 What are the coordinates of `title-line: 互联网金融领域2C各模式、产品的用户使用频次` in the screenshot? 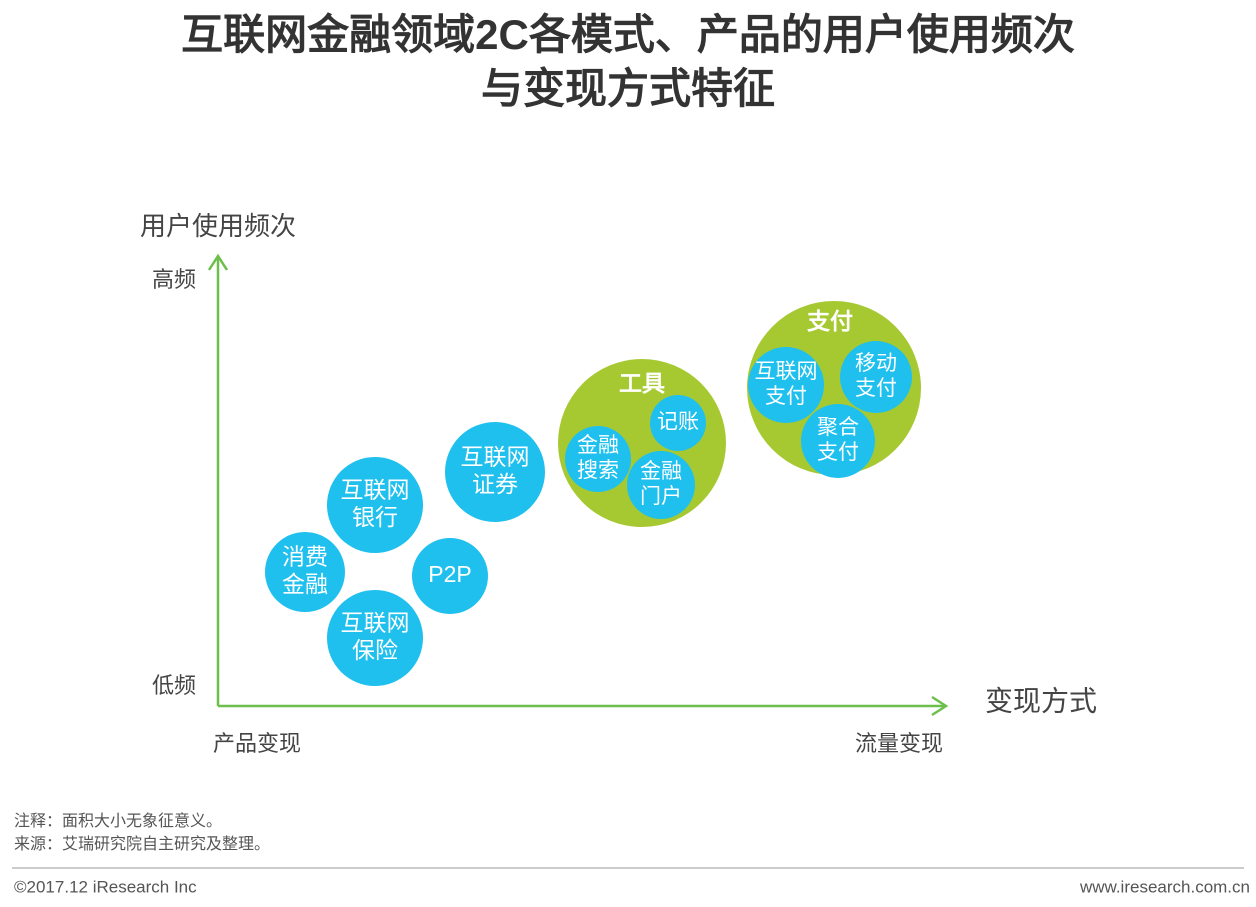 It's located at (628, 34).